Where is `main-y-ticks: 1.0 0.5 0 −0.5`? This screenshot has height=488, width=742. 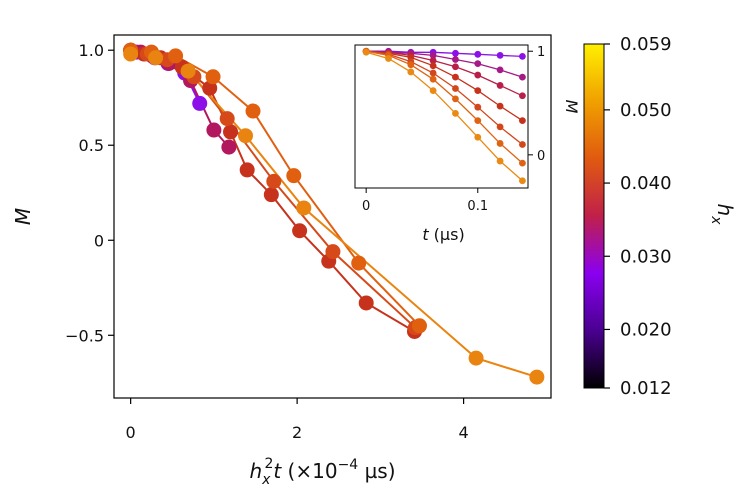
main-y-ticks: 1.0 0.5 0 −0.5 is located at coordinates (89, 193).